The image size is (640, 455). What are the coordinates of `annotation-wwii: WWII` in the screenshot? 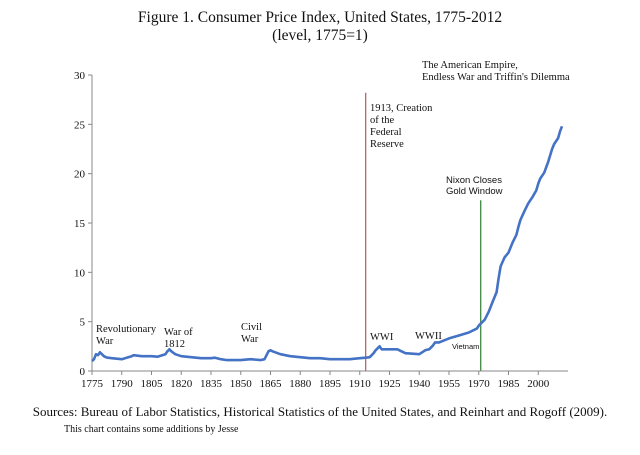 It's located at (428, 336).